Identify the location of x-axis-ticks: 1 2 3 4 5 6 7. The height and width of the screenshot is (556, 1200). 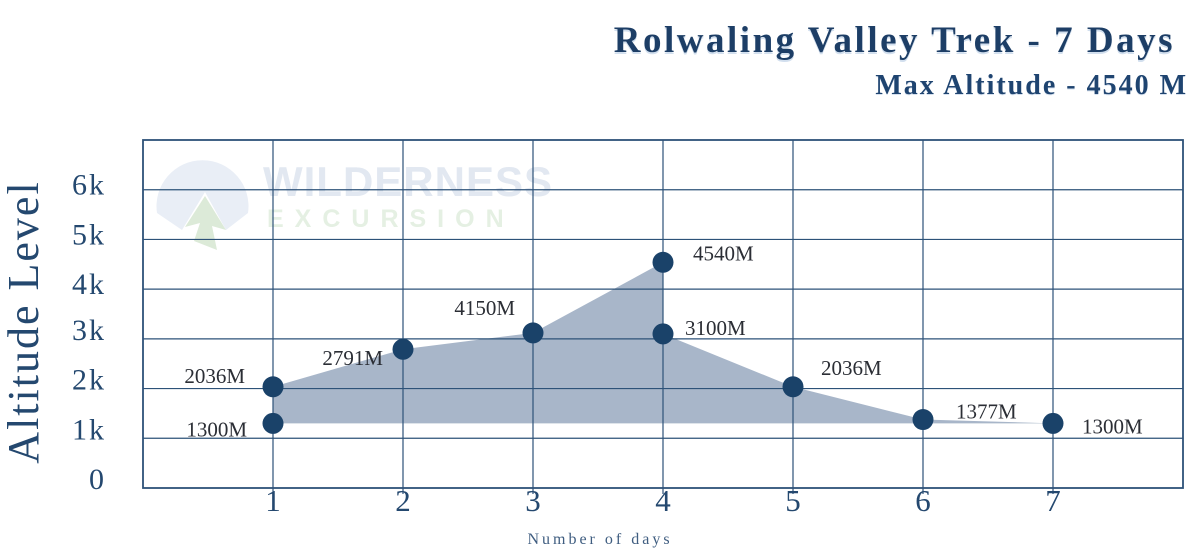
(663, 500).